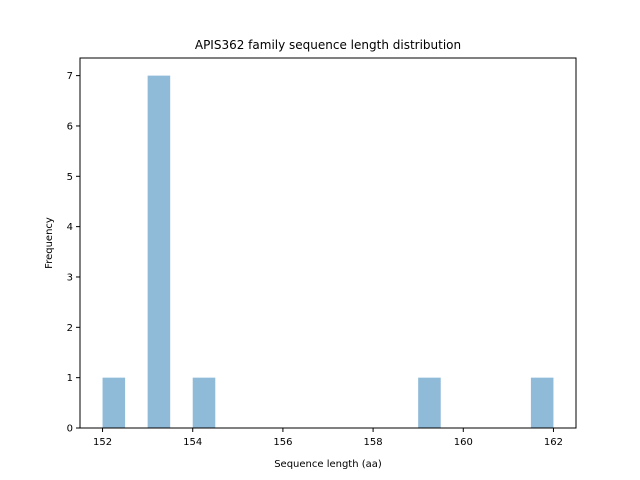 The height and width of the screenshot is (480, 640). Describe the element at coordinates (70, 378) in the screenshot. I see `y-tick-label: 1` at that location.